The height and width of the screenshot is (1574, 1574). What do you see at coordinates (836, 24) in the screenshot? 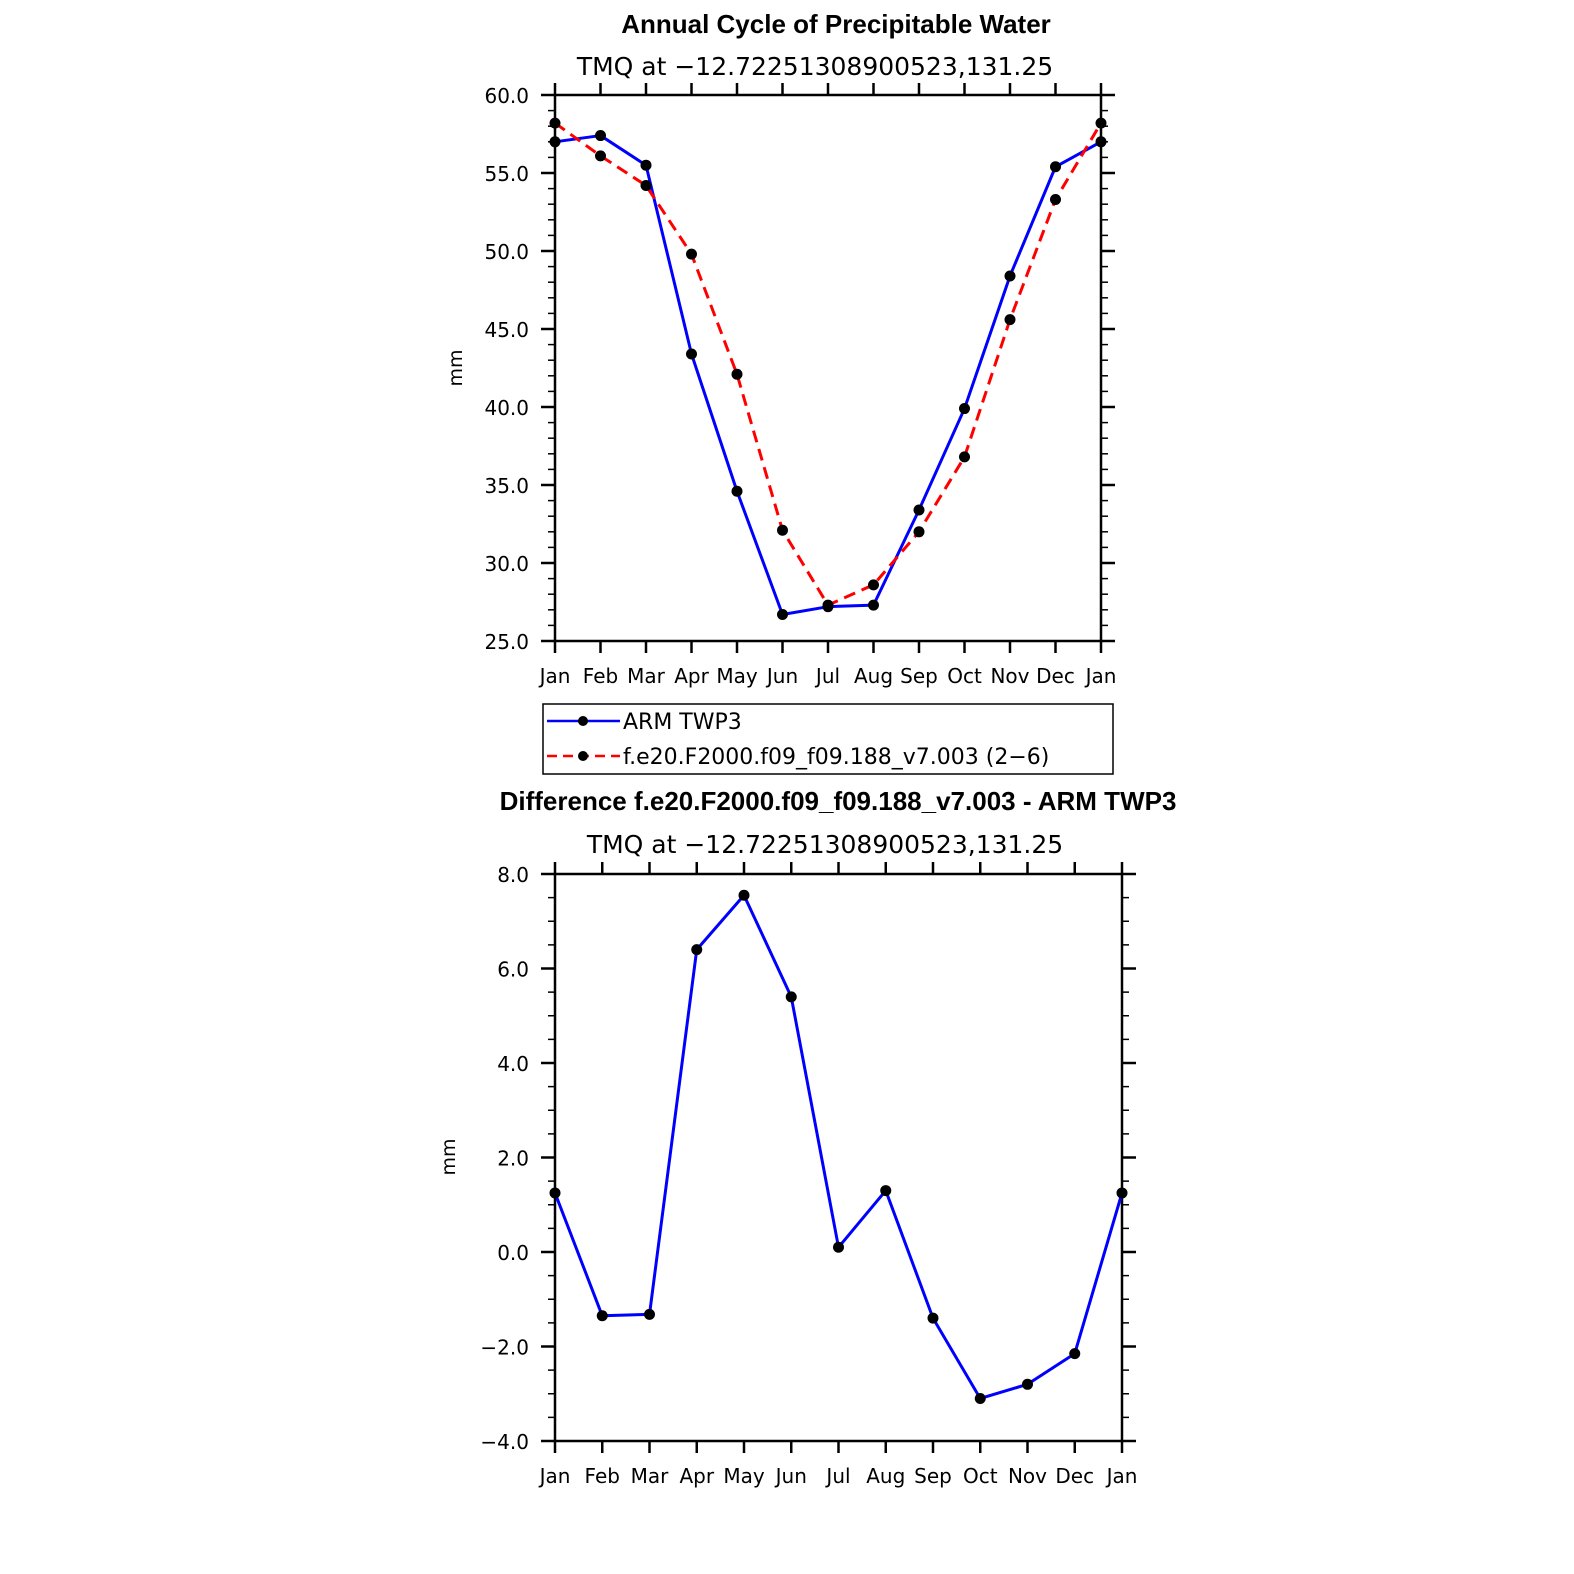
I see `chart-title: Annual Cycle of Precipitable Water` at bounding box center [836, 24].